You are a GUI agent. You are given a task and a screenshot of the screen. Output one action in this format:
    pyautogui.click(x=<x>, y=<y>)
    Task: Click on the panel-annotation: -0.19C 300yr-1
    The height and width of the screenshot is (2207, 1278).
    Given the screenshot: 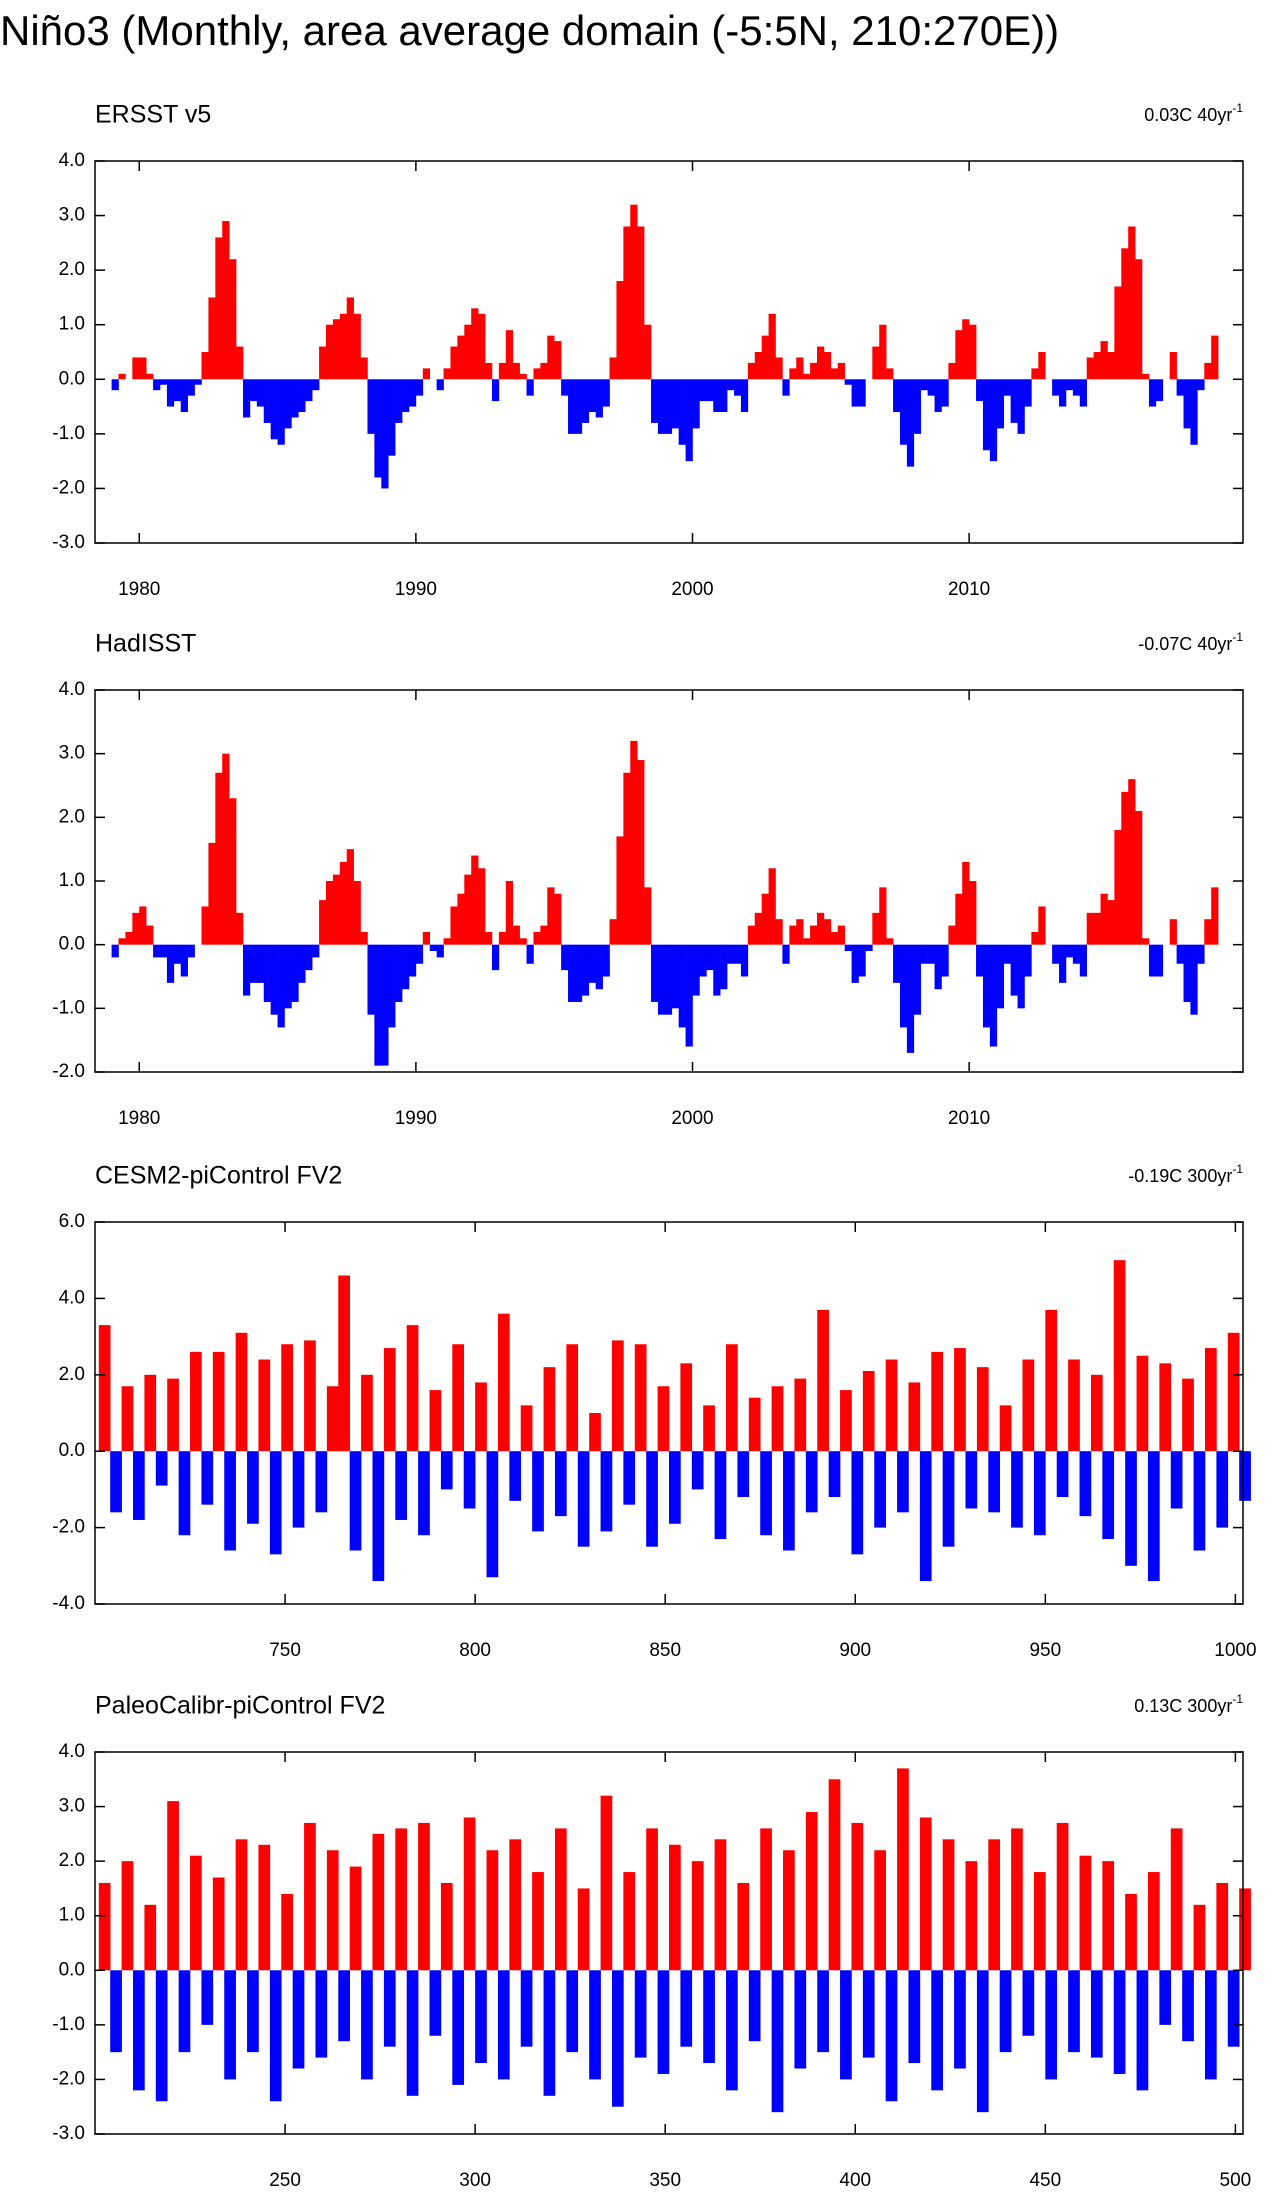 What is the action you would take?
    pyautogui.click(x=1185, y=1174)
    